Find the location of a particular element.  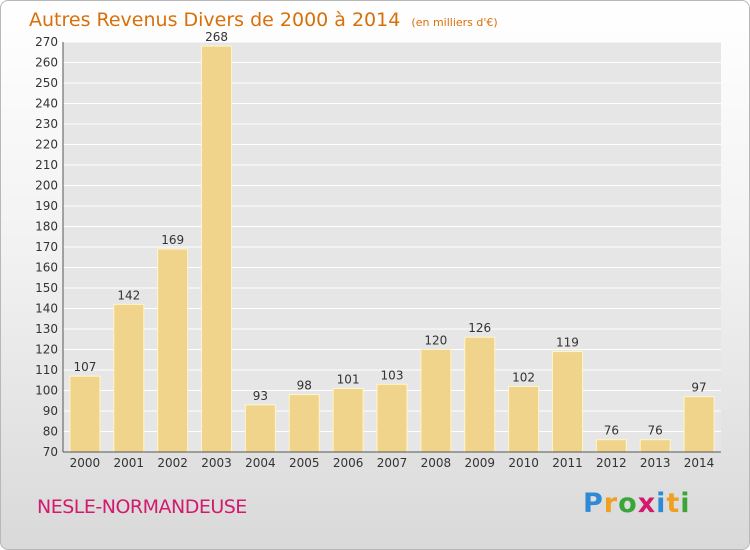

data-label: 126 is located at coordinates (479, 328).